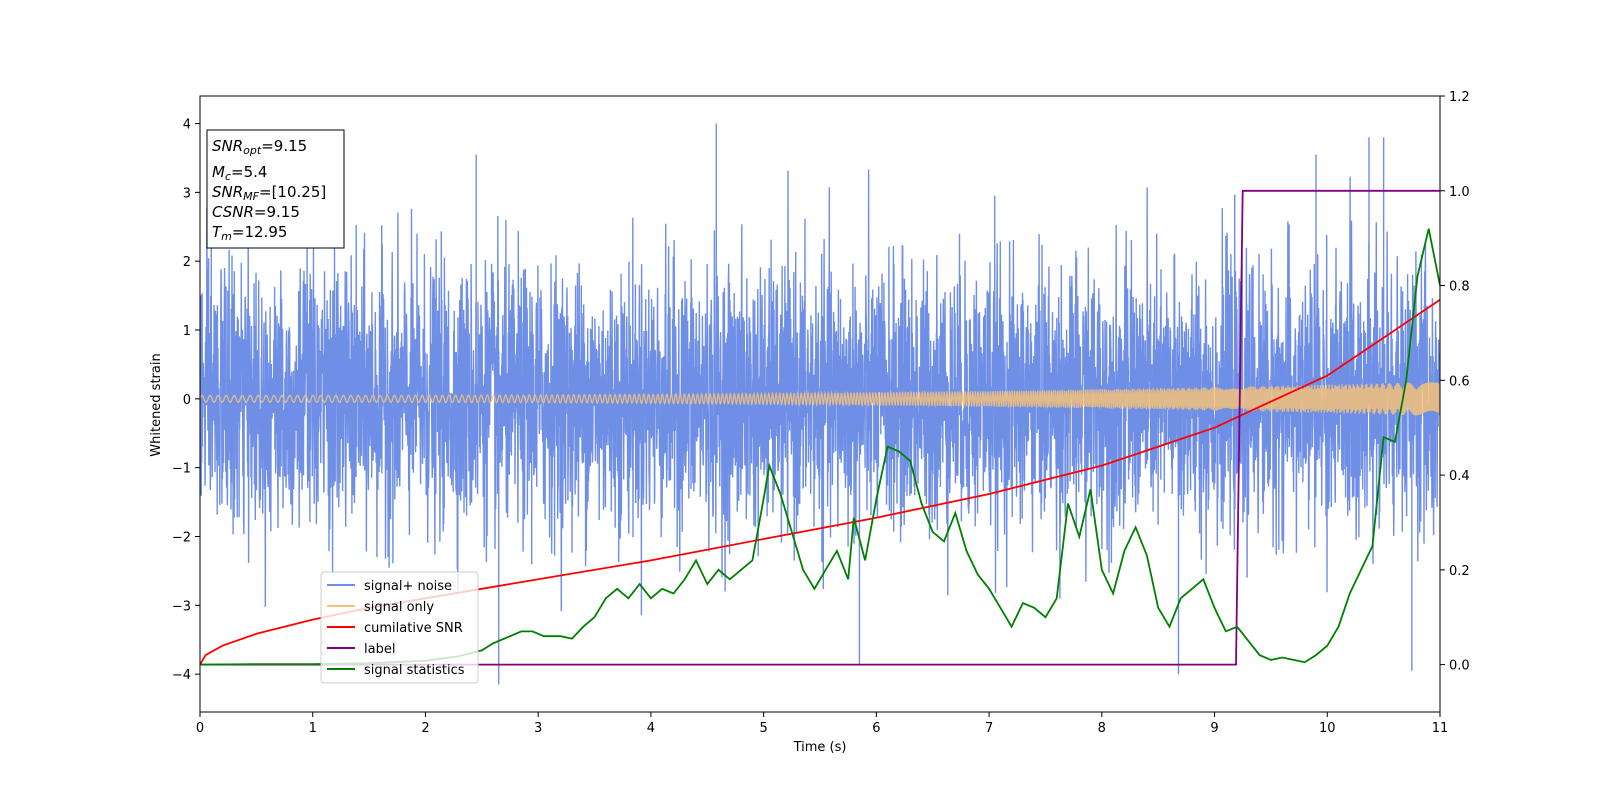  I want to click on x-tick-label: 7, so click(989, 728).